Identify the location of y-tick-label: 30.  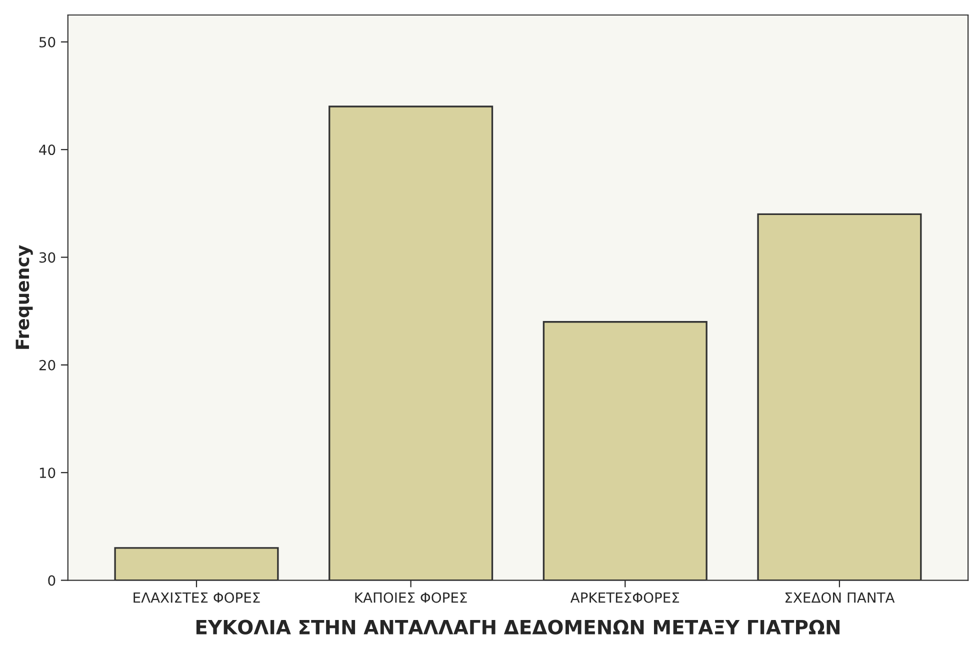
(47, 257).